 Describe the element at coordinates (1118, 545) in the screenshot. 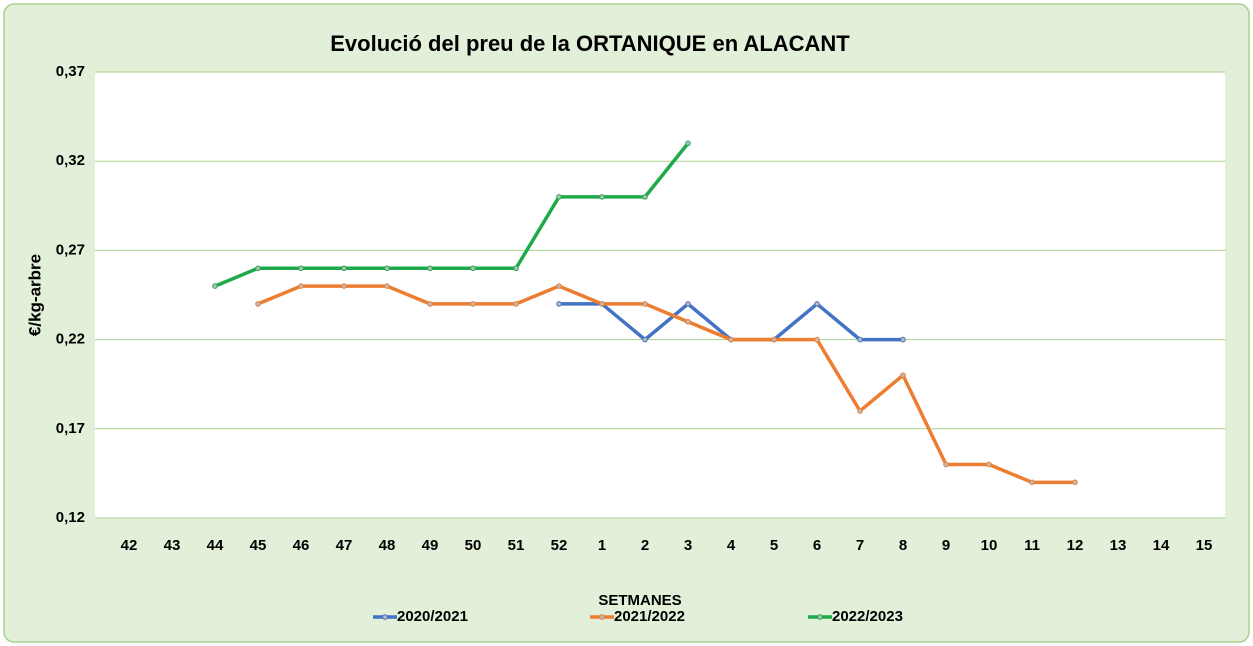

I see `x-tick-label: 13` at that location.